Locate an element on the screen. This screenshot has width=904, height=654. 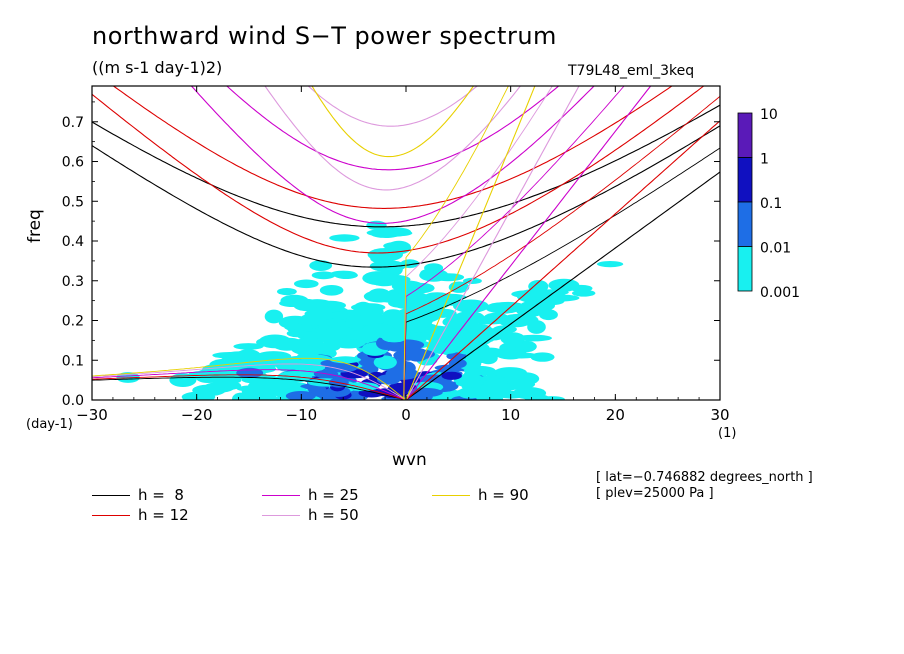
colorbar-label: 0.1 is located at coordinates (771, 204).